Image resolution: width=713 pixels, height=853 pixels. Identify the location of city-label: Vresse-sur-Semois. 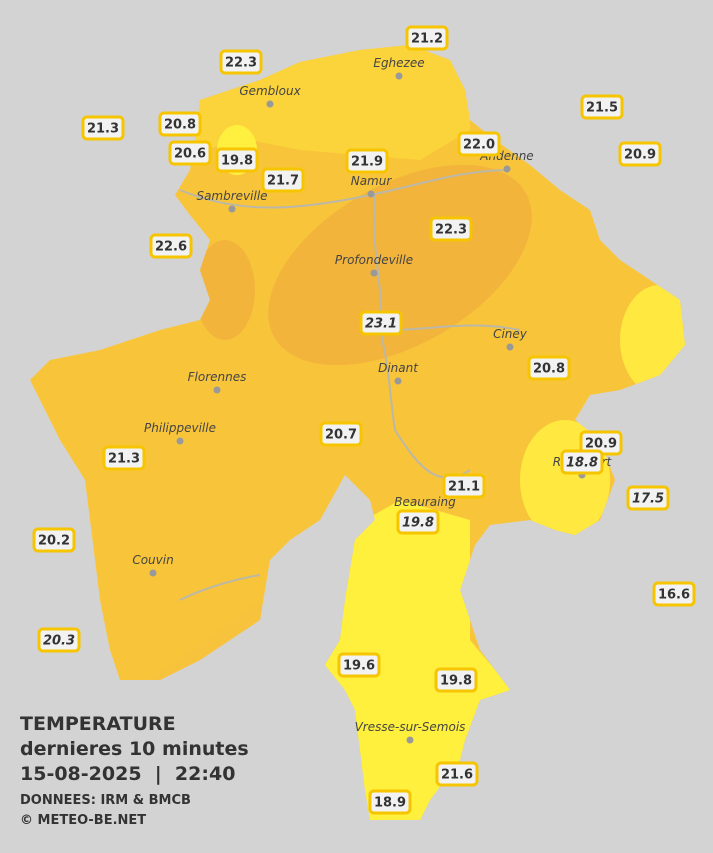
(410, 727).